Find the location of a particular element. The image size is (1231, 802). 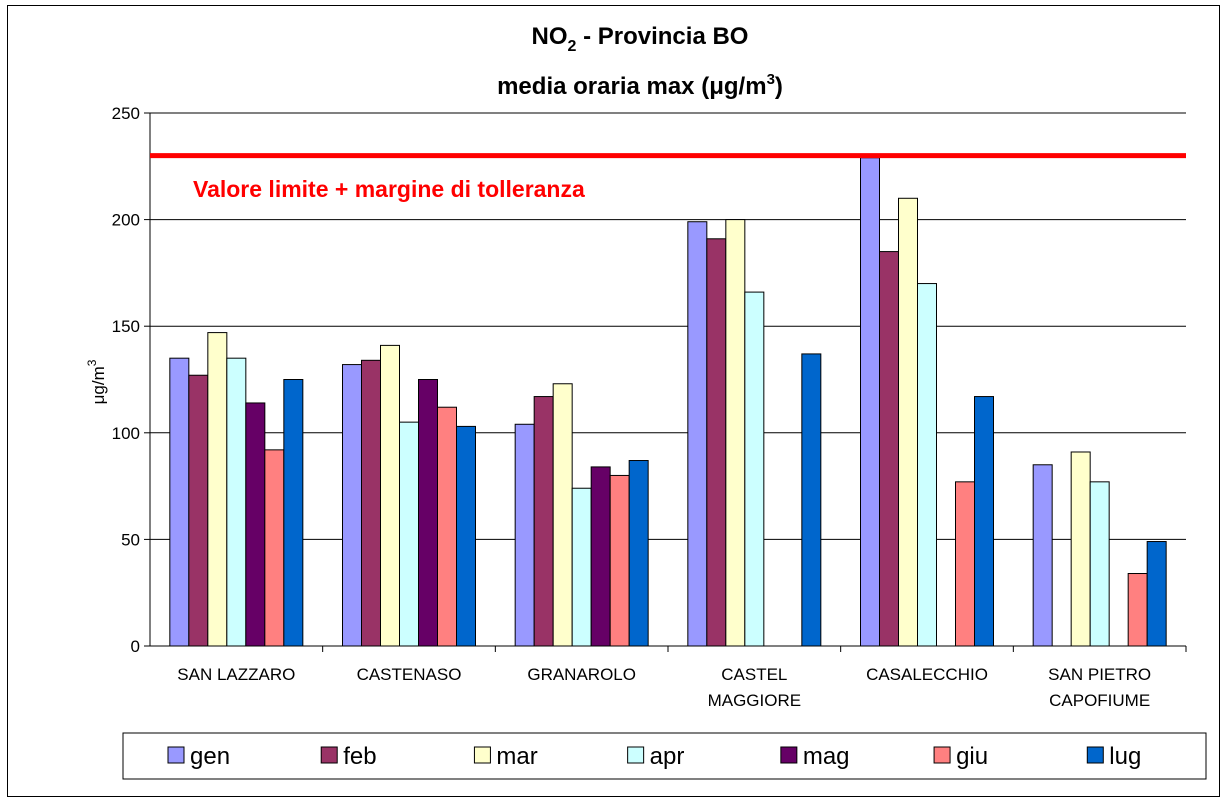

legend-label-feb: feb is located at coordinates (359, 756).